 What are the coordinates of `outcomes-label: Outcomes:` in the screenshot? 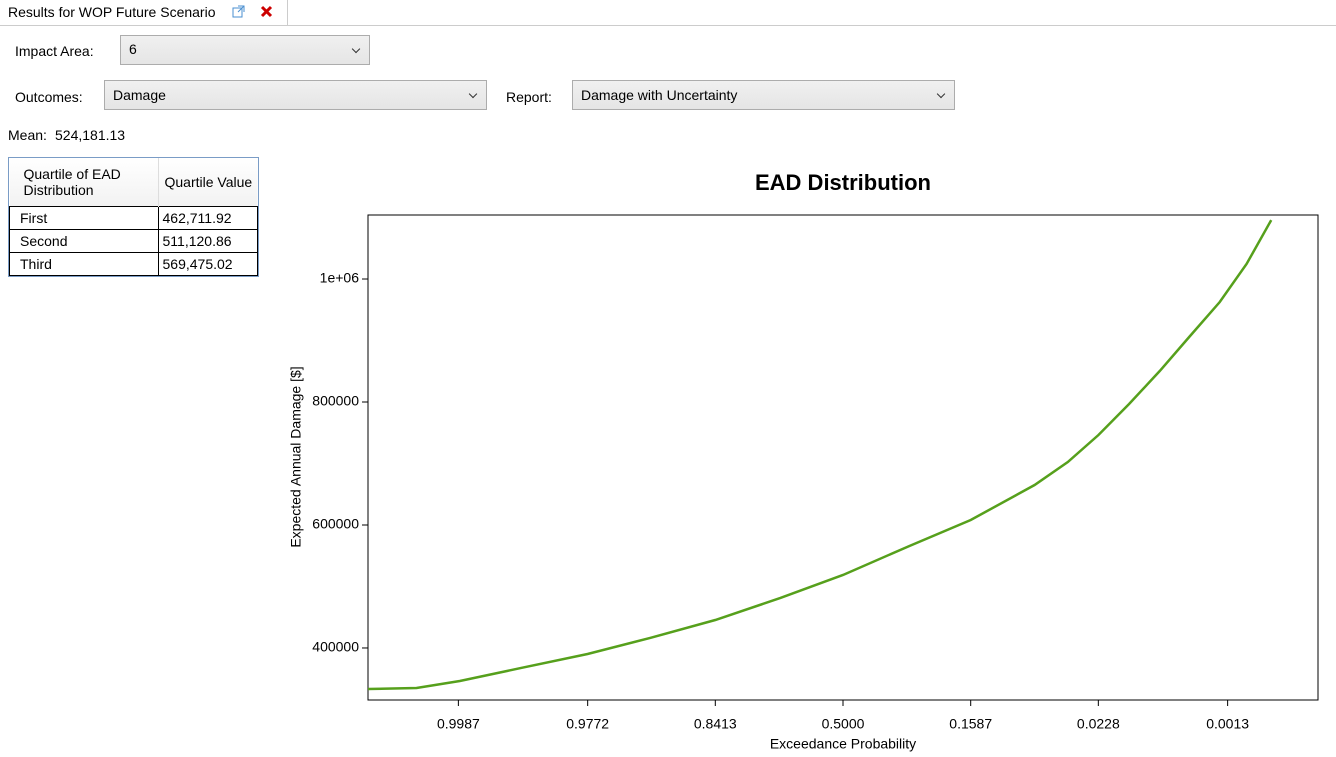 It's located at (49, 97).